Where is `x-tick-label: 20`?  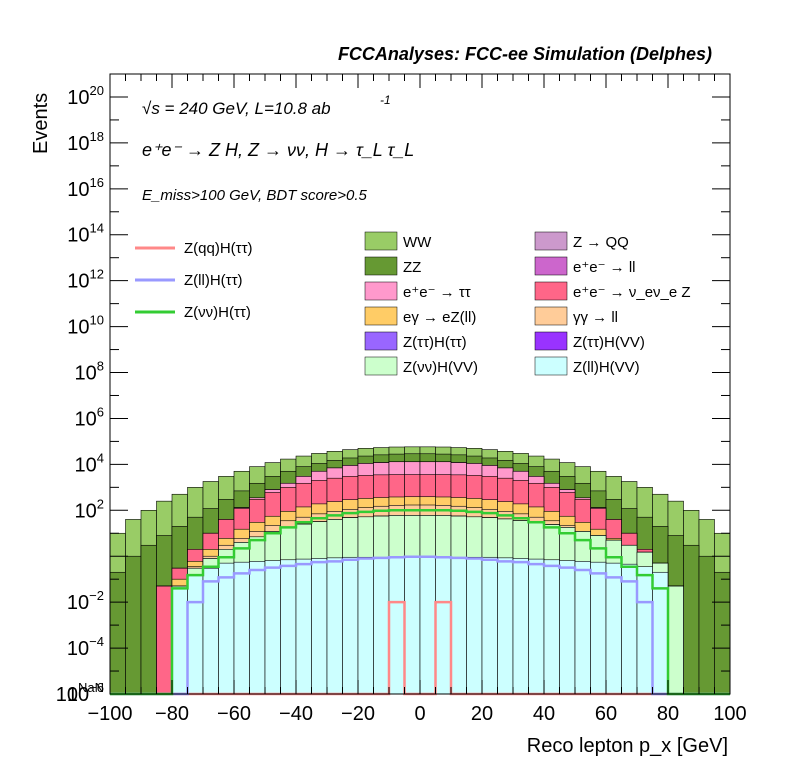 x-tick-label: 20 is located at coordinates (482, 714).